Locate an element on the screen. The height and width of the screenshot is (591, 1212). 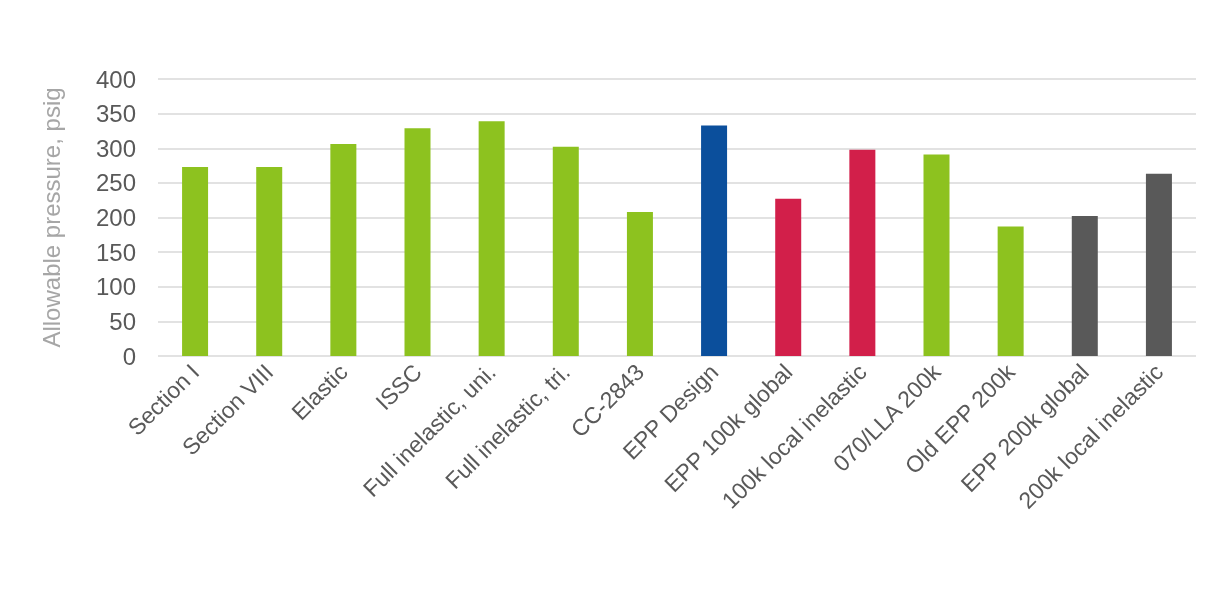
y-tick-label: 300 is located at coordinates (115, 148).